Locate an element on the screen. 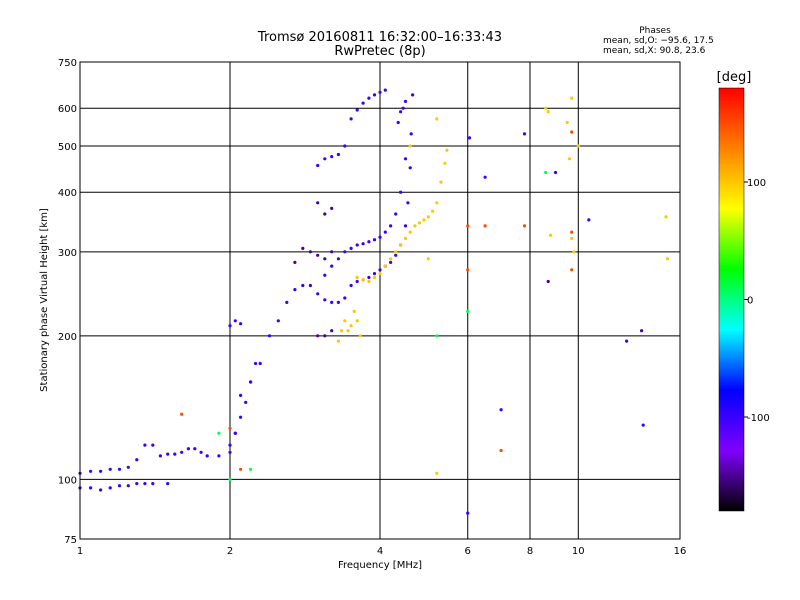  chart-title: Tromsø 20160811 16:32:00–16:33:43 is located at coordinates (379, 37).